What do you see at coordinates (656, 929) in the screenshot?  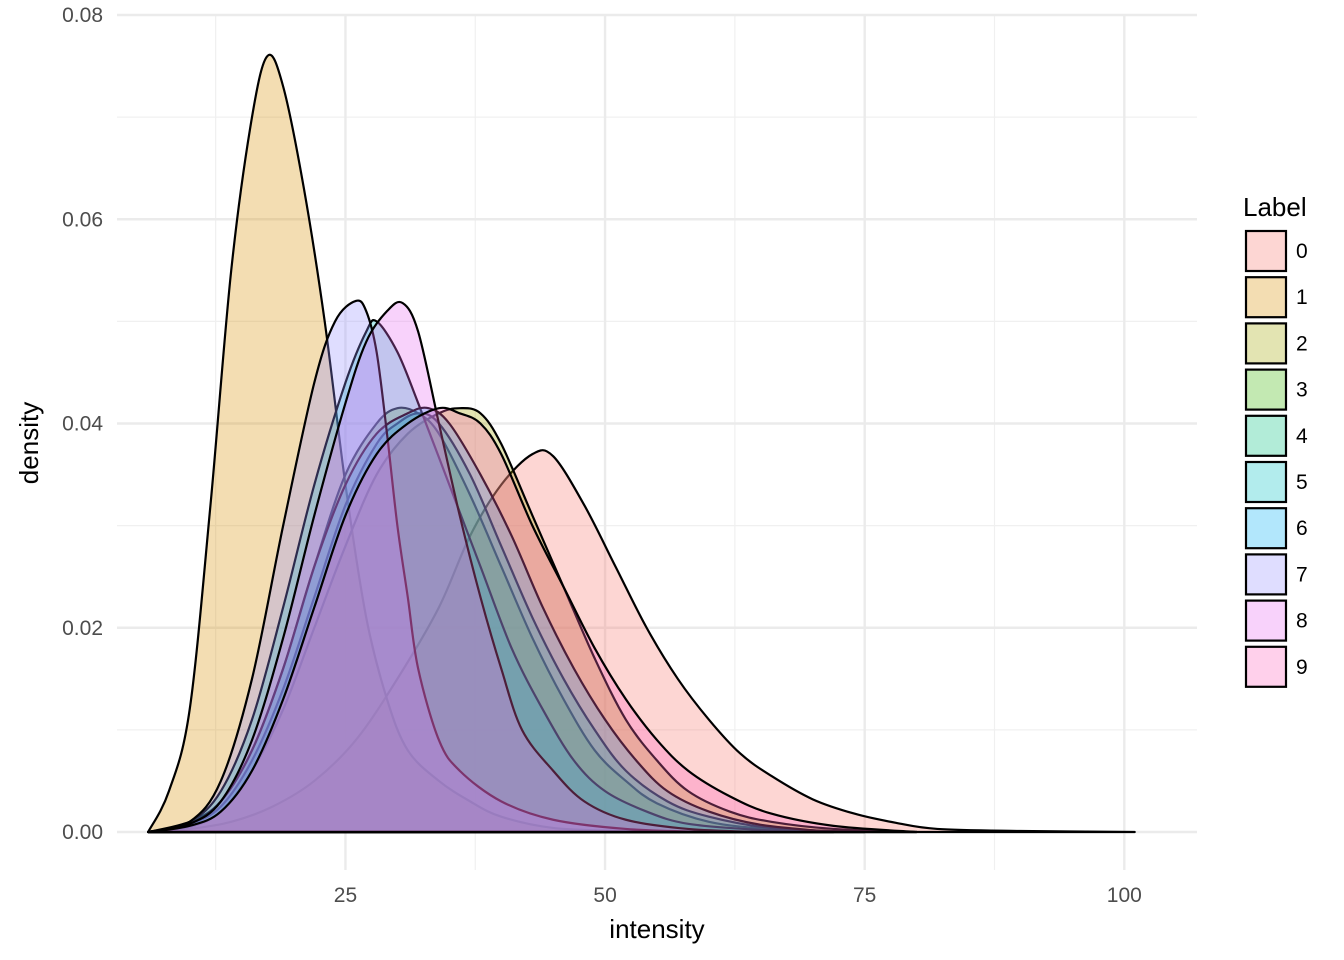 I see `x-axis-title: intensity` at bounding box center [656, 929].